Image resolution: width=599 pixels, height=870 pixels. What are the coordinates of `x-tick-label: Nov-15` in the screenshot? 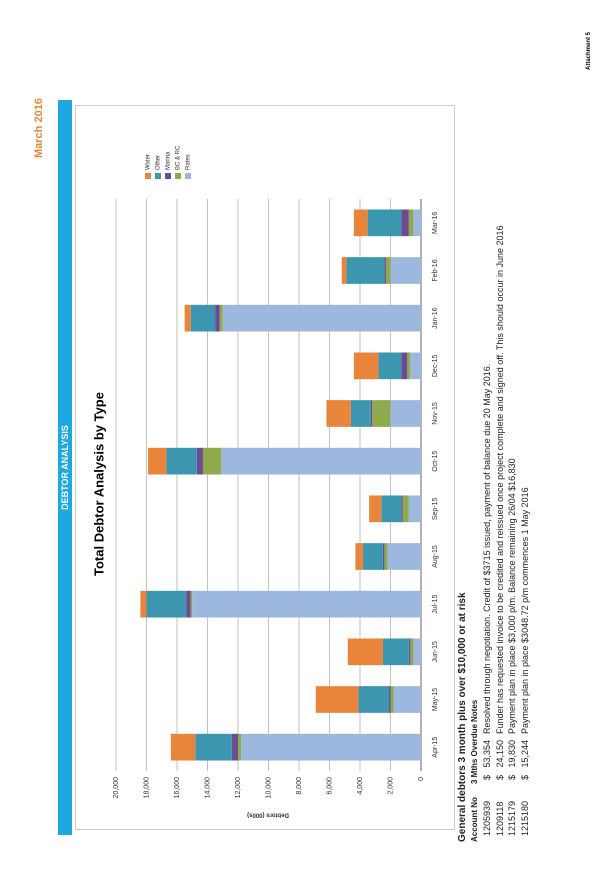 It's located at (435, 413).